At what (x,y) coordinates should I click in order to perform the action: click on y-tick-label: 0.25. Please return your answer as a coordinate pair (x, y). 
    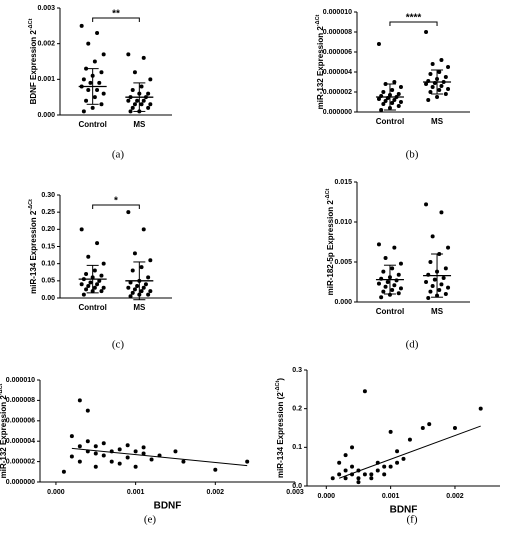
    Looking at the image, I should click on (48, 212).